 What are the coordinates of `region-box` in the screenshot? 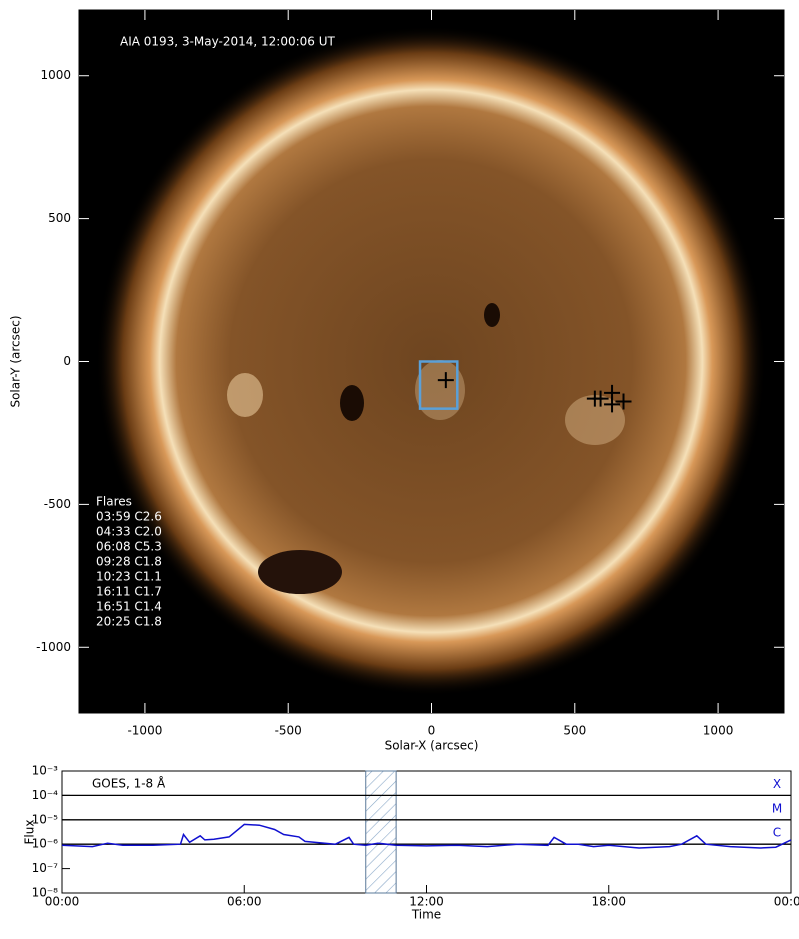 It's located at (438, 385).